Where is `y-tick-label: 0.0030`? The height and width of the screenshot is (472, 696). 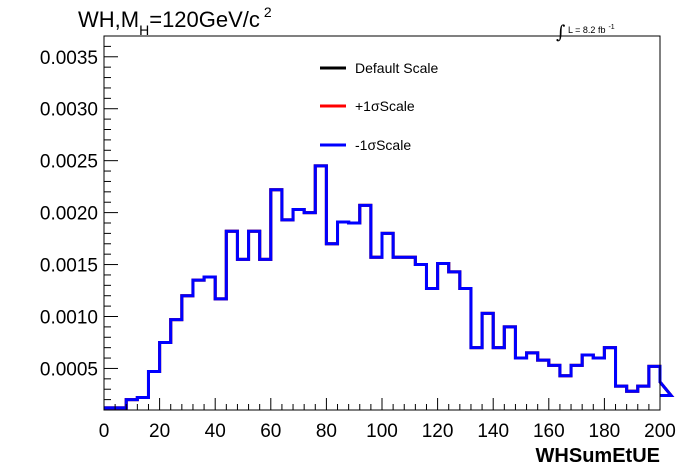
y-tick-label: 0.0030 is located at coordinates (69, 110).